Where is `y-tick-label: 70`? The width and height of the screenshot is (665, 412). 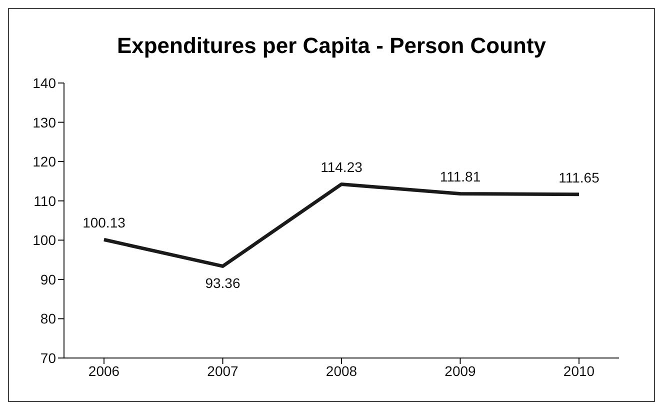 y-tick-label: 70 is located at coordinates (48, 358).